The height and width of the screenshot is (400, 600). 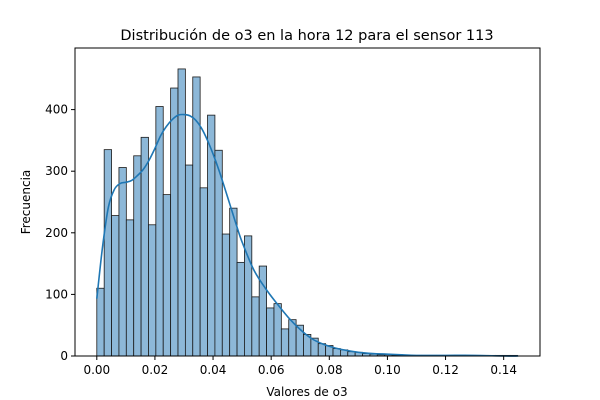 What do you see at coordinates (56, 233) in the screenshot?
I see `y-tick-label: 200` at bounding box center [56, 233].